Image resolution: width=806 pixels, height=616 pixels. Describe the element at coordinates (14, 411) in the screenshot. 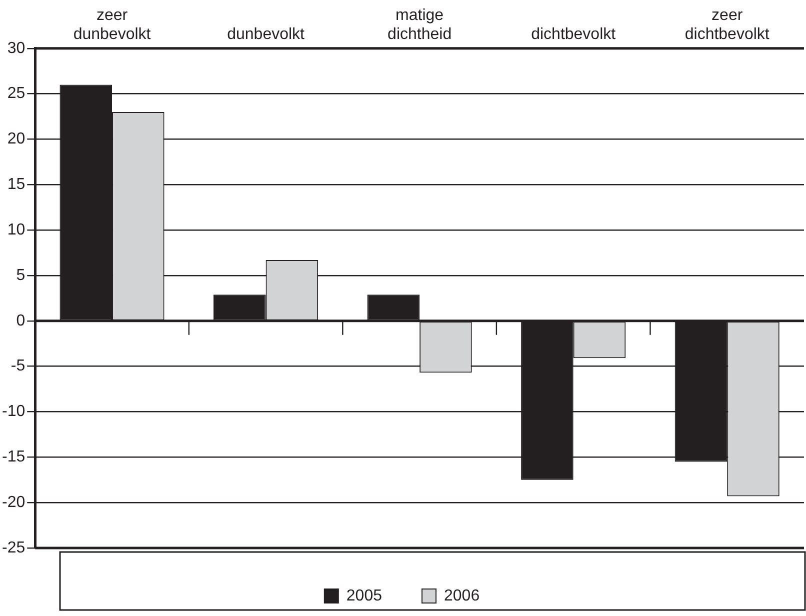

I see `y-tick-label: -10` at that location.